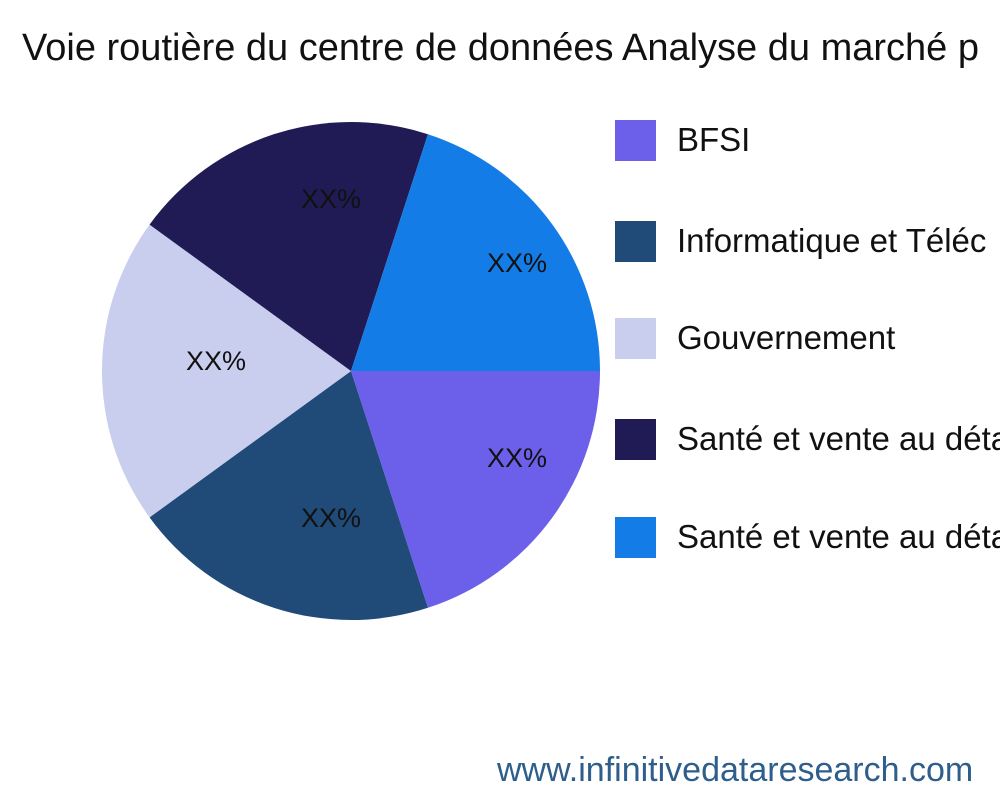 This screenshot has height=800, width=1000. What do you see at coordinates (786, 337) in the screenshot?
I see `legend-label: Gouvernement` at bounding box center [786, 337].